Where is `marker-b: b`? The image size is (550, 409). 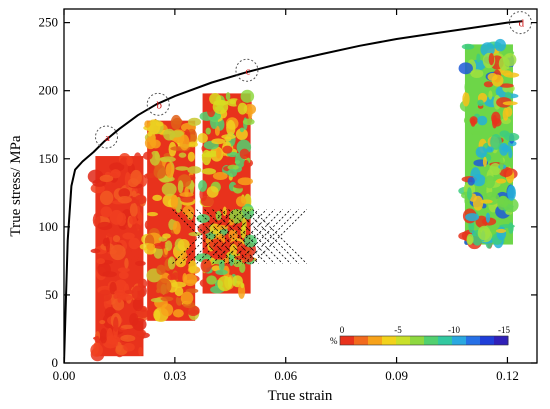 marker-b: b is located at coordinates (158, 104).